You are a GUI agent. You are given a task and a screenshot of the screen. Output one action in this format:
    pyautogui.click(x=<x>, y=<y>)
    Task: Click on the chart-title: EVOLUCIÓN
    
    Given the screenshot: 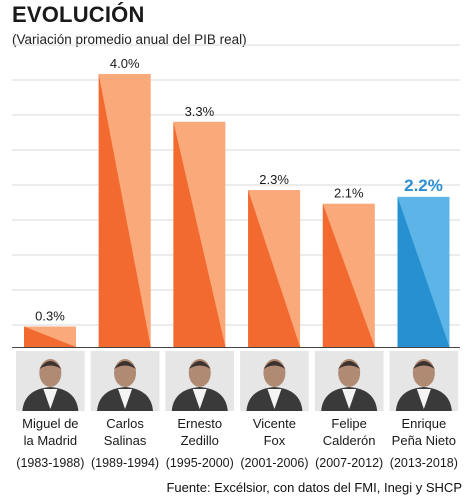 What is the action you would take?
    pyautogui.click(x=78, y=14)
    